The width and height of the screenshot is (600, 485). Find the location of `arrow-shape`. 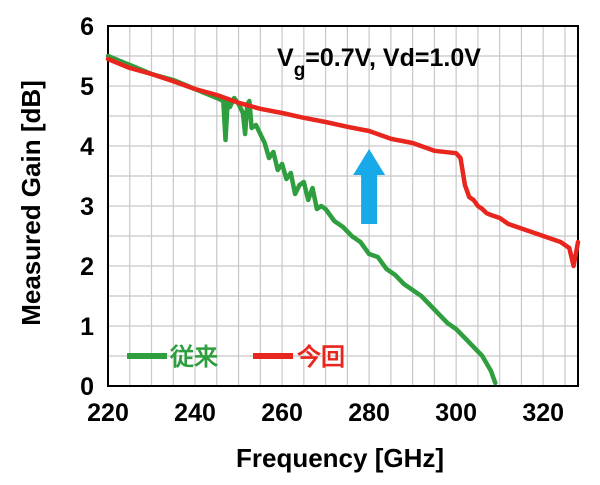

arrow-shape is located at coordinates (369, 186).